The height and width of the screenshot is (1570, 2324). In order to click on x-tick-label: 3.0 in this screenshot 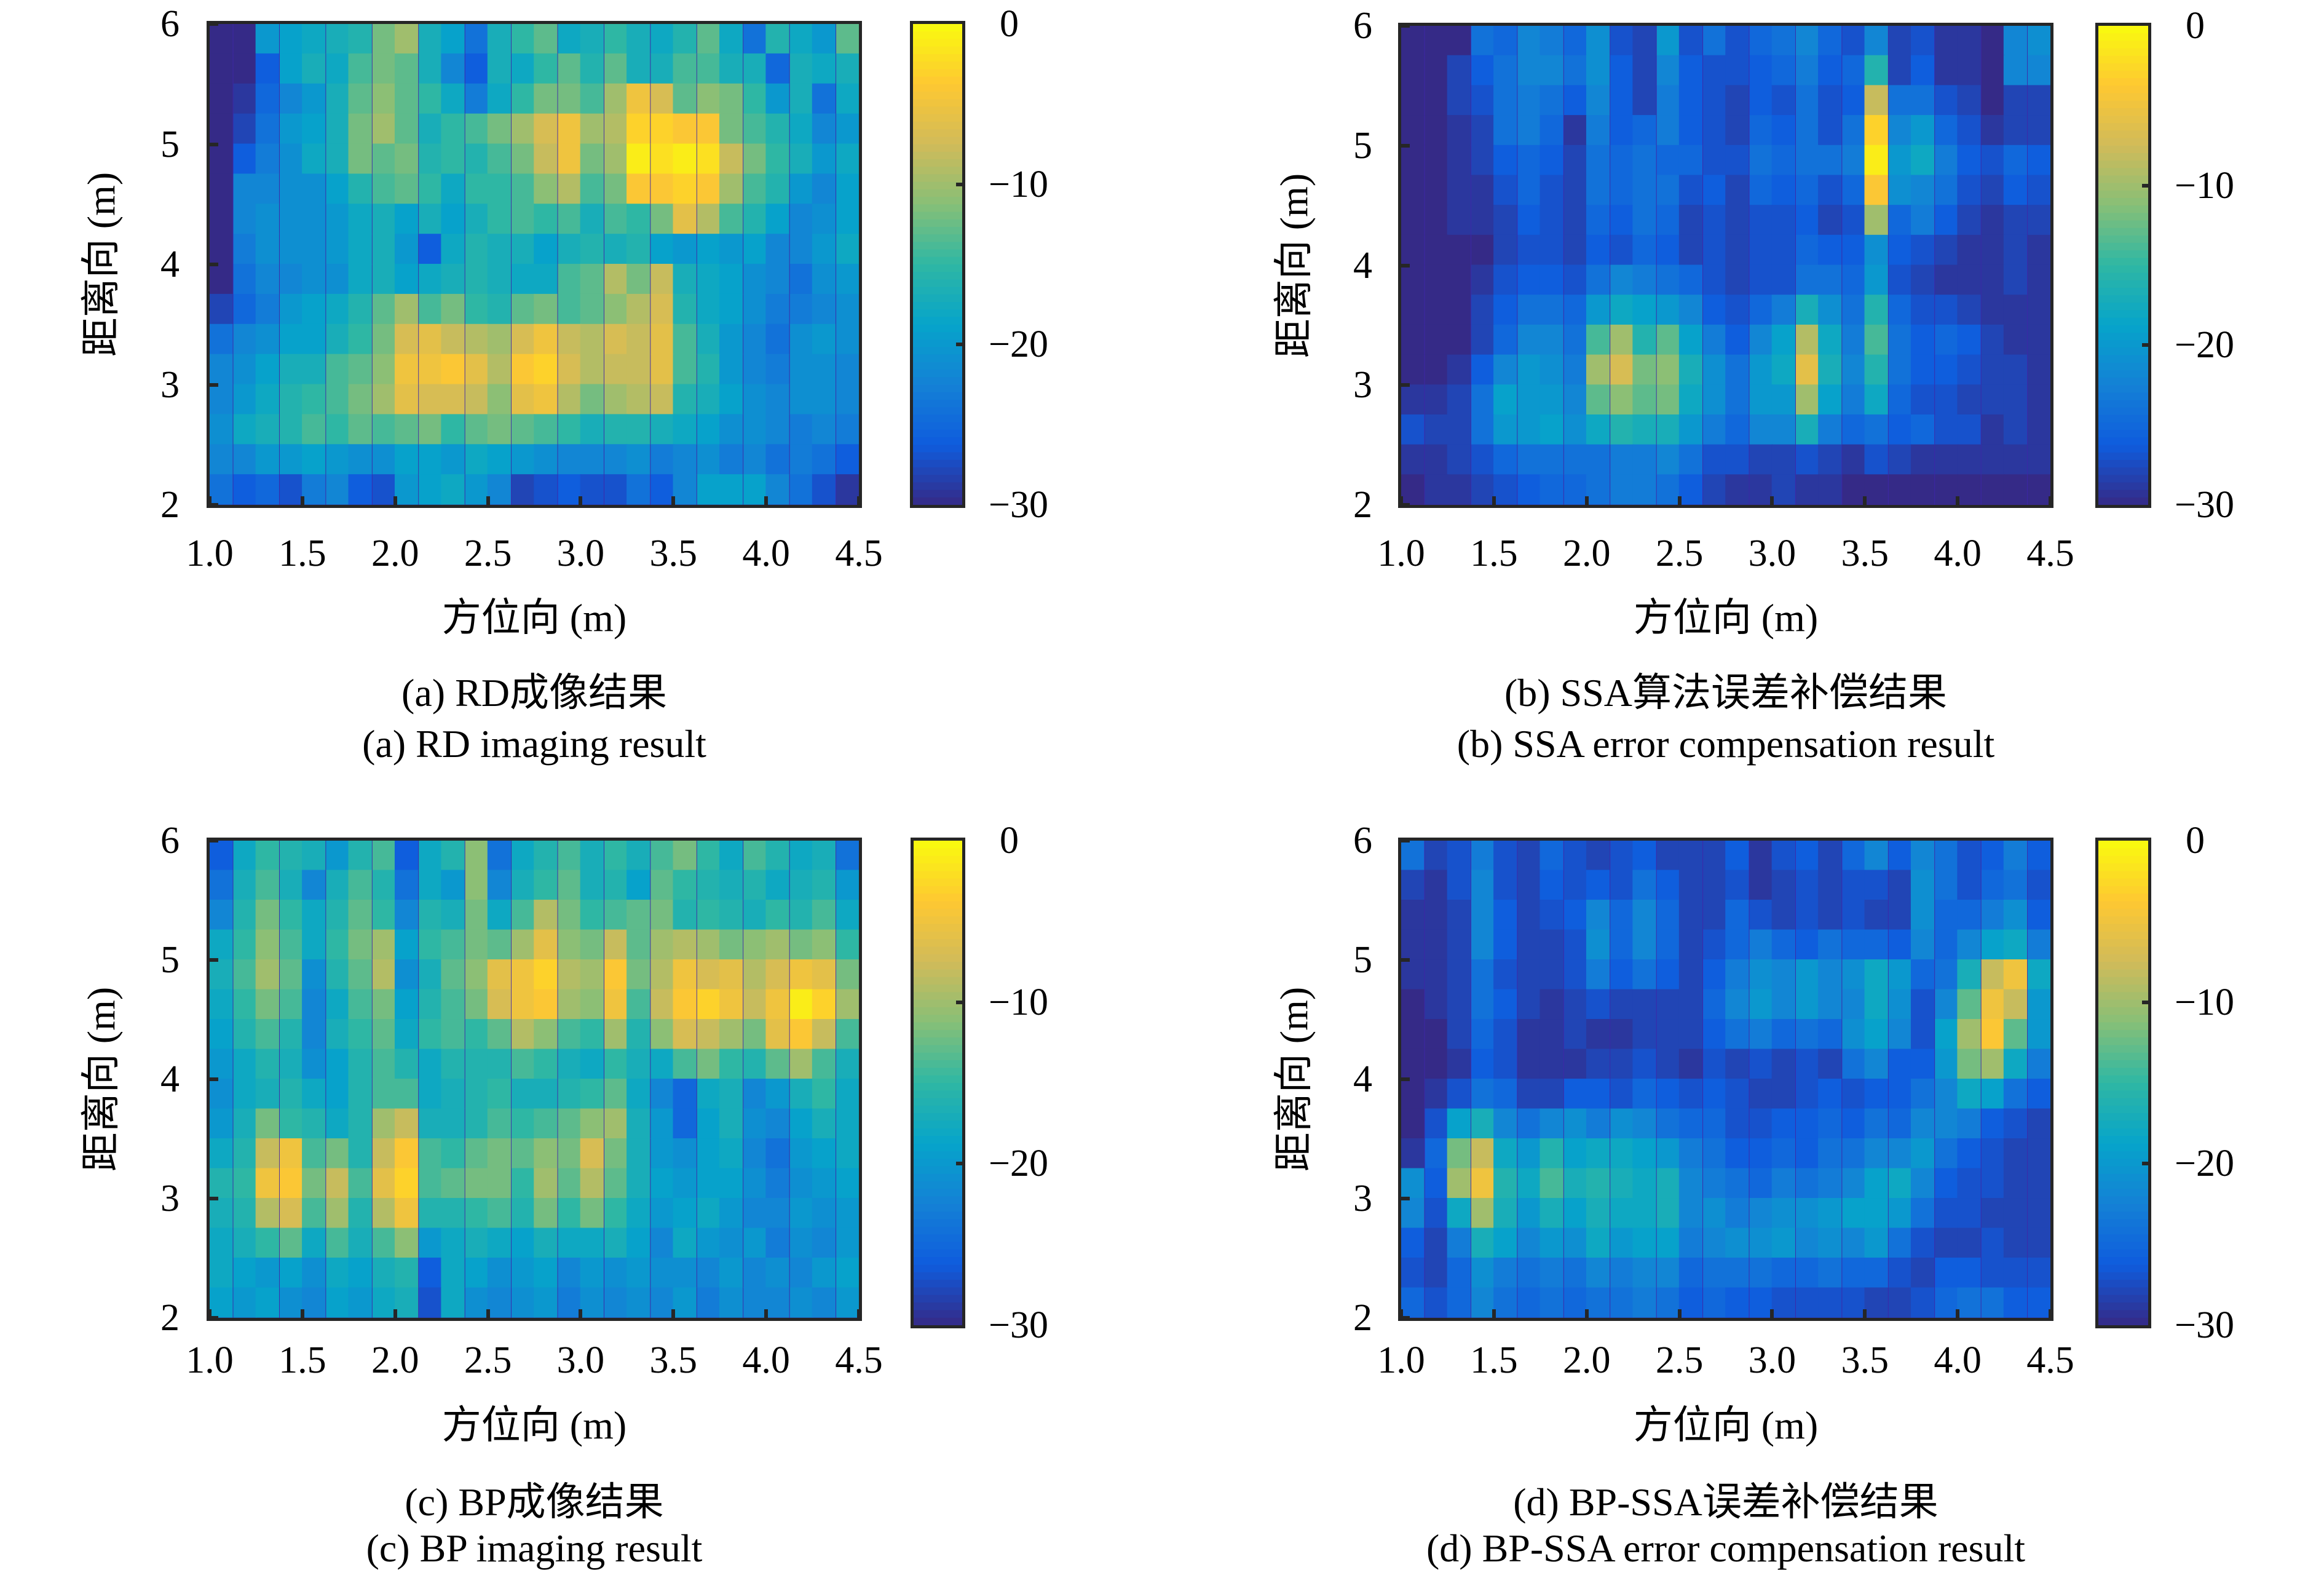, I will do `click(580, 553)`.